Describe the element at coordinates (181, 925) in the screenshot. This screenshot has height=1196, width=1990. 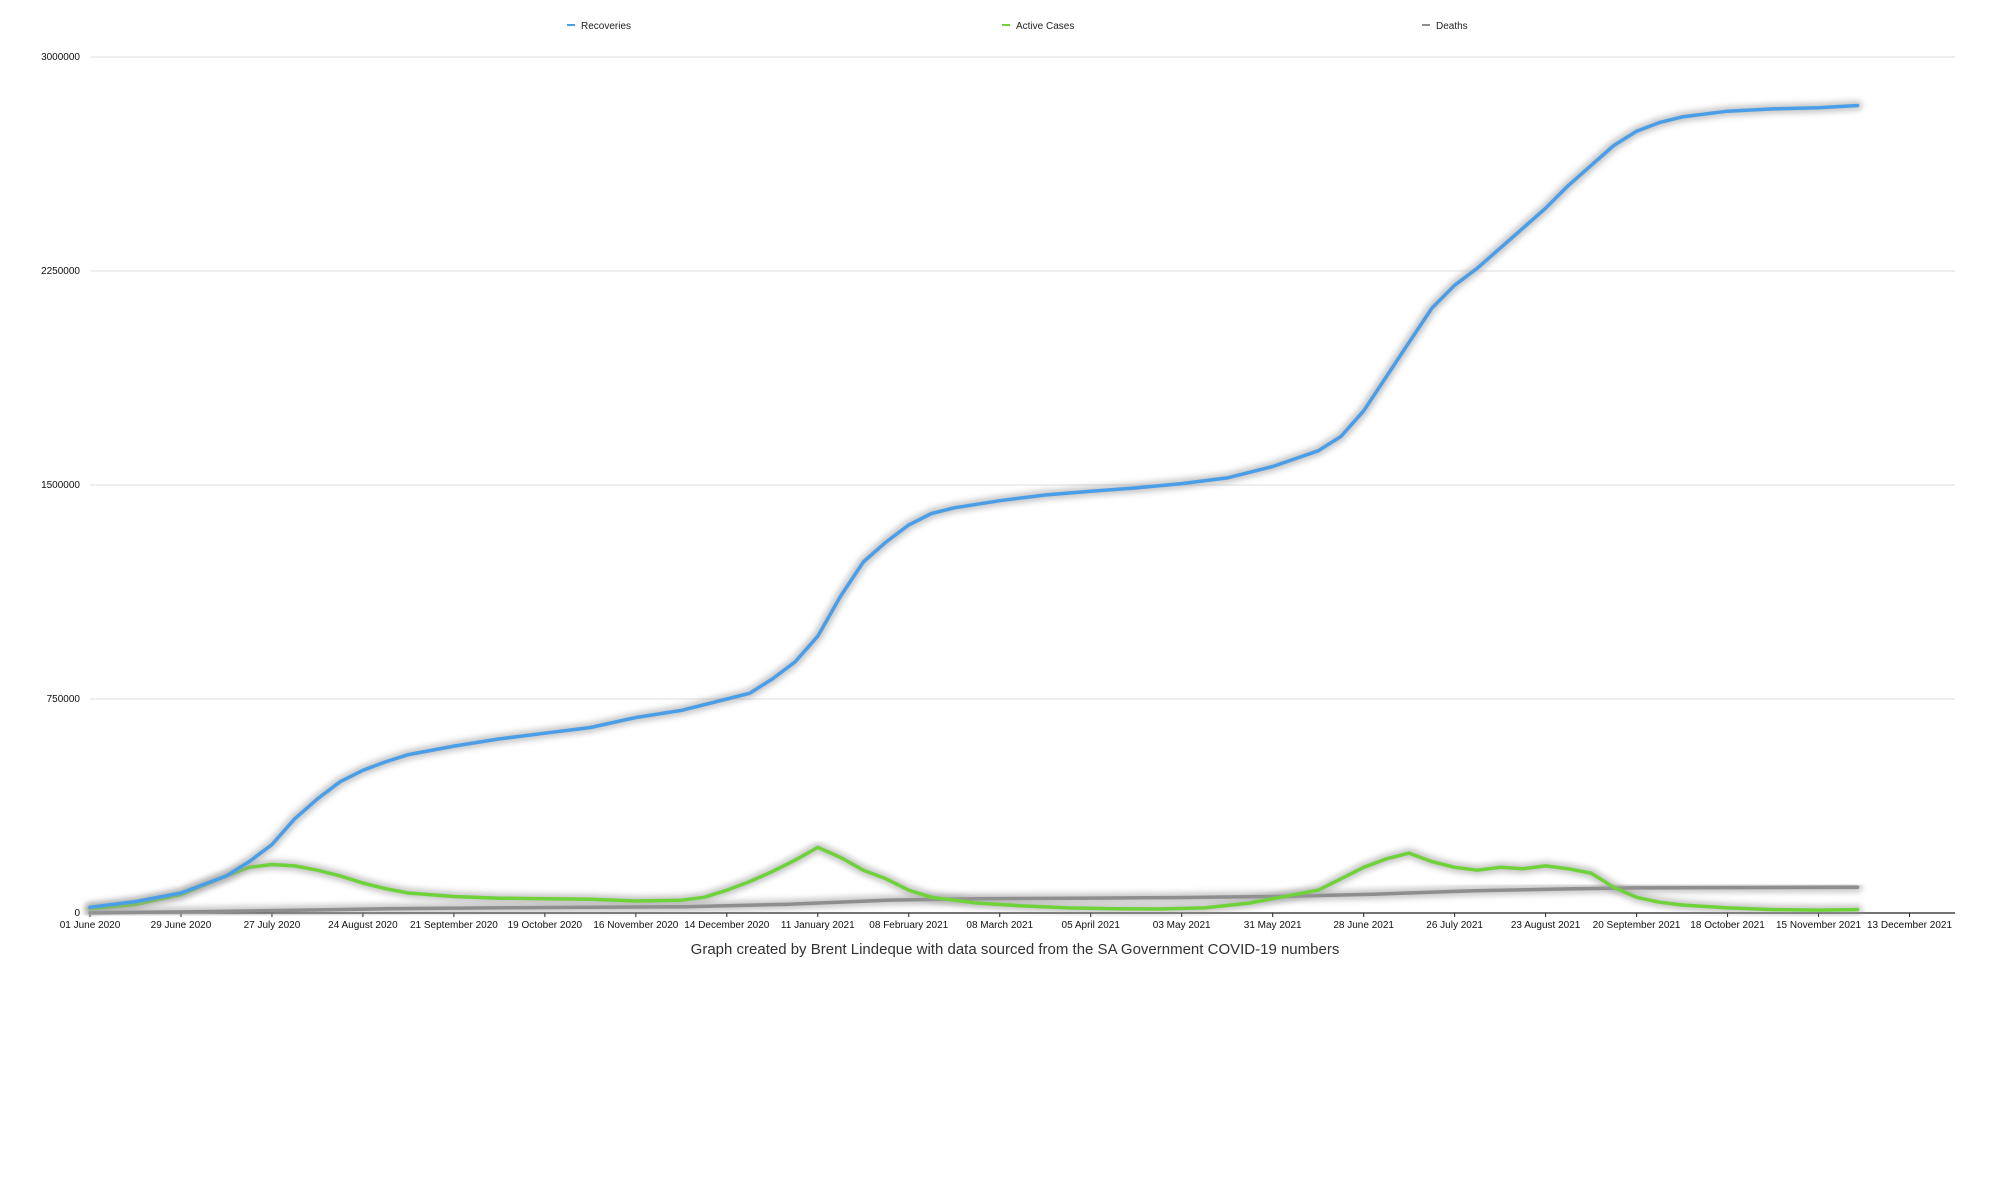
I see `x-tick-label: 29 June 2020` at that location.